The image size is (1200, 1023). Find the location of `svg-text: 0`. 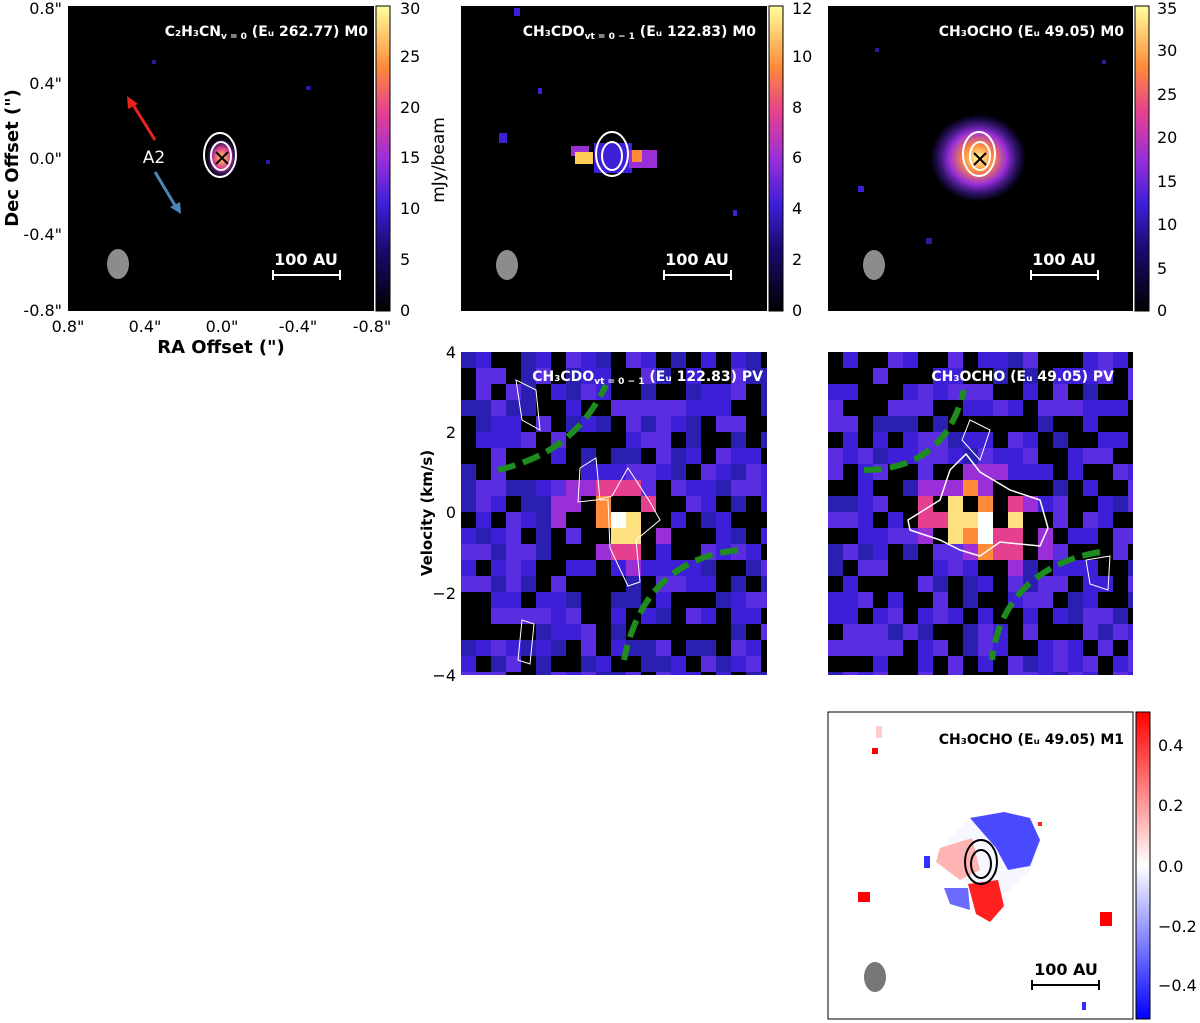

svg-text: 0 is located at coordinates (405, 310).